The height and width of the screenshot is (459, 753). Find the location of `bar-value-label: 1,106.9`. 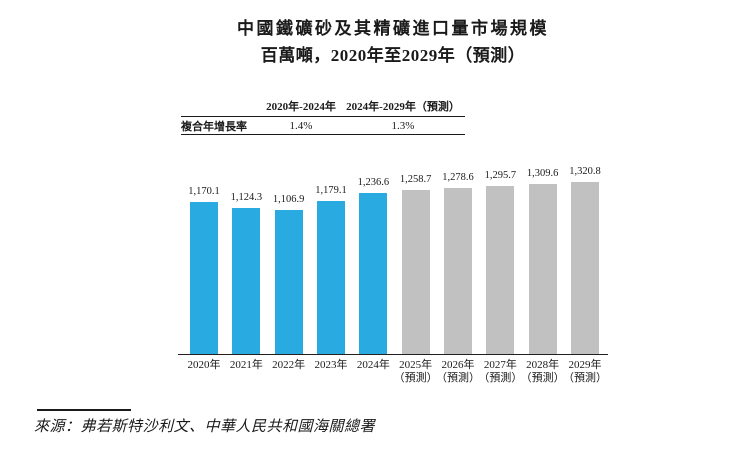

bar-value-label: 1,106.9 is located at coordinates (288, 200).